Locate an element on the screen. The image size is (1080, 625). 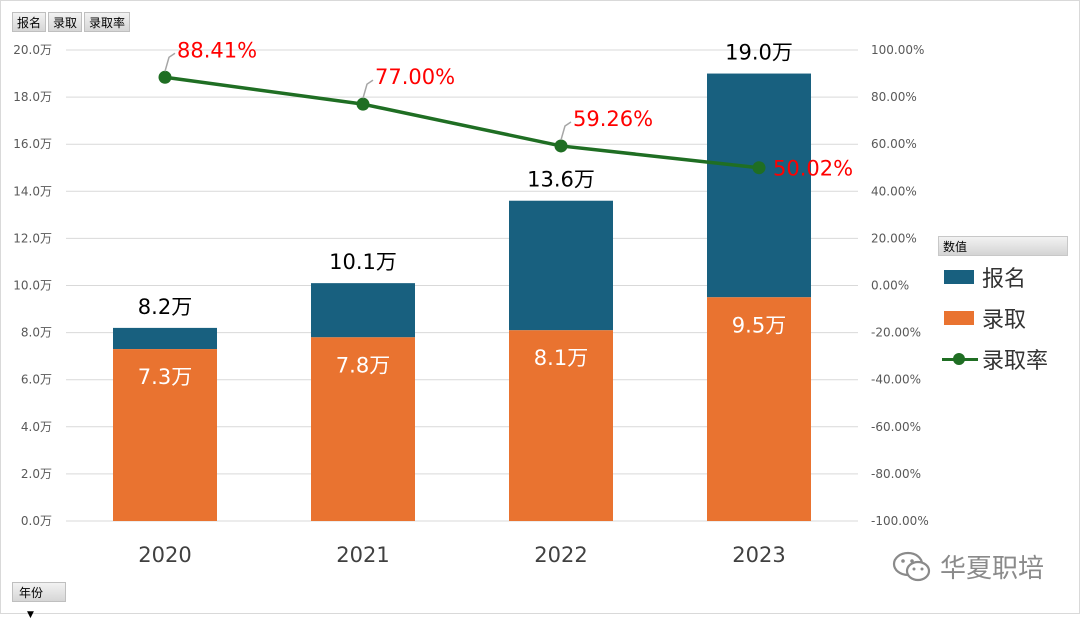
legend-label-admitted: 录取 is located at coordinates (1004, 320).